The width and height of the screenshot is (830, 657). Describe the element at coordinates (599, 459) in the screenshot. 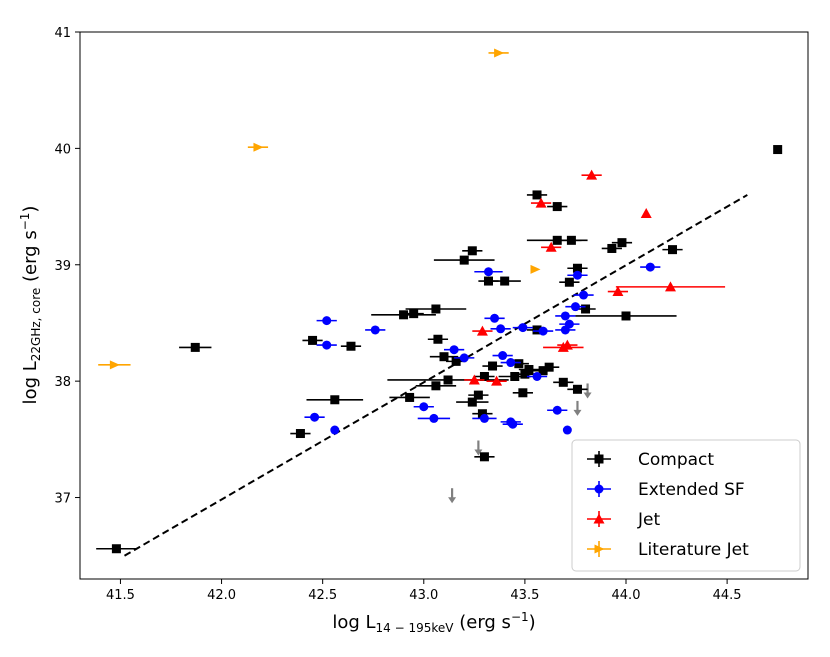

I see `legend-compact-marker` at that location.